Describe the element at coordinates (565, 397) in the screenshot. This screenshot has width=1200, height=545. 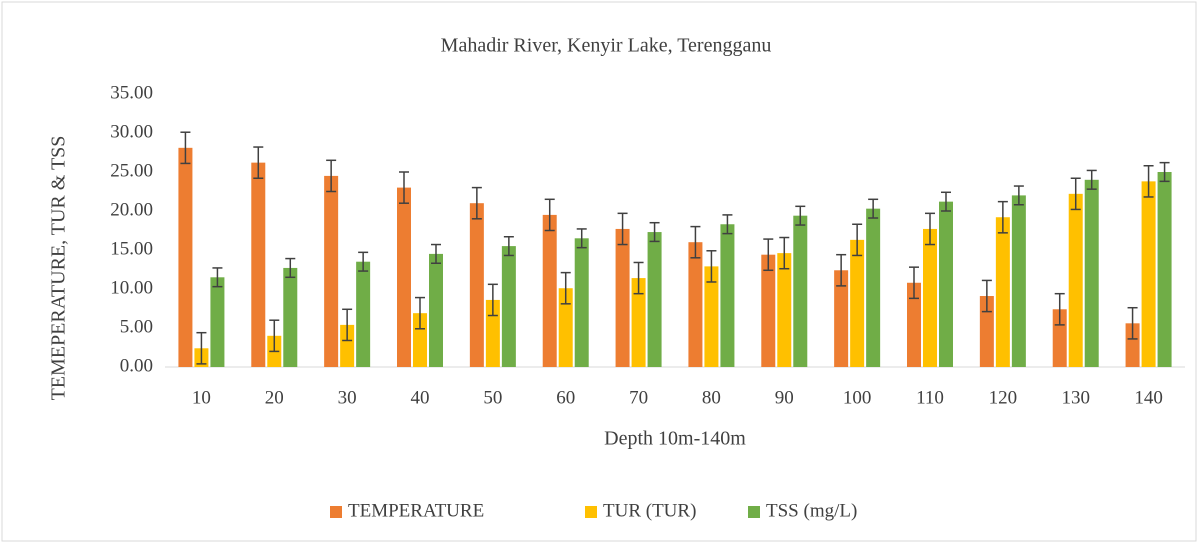
I see `x-tick-label: 60` at that location.